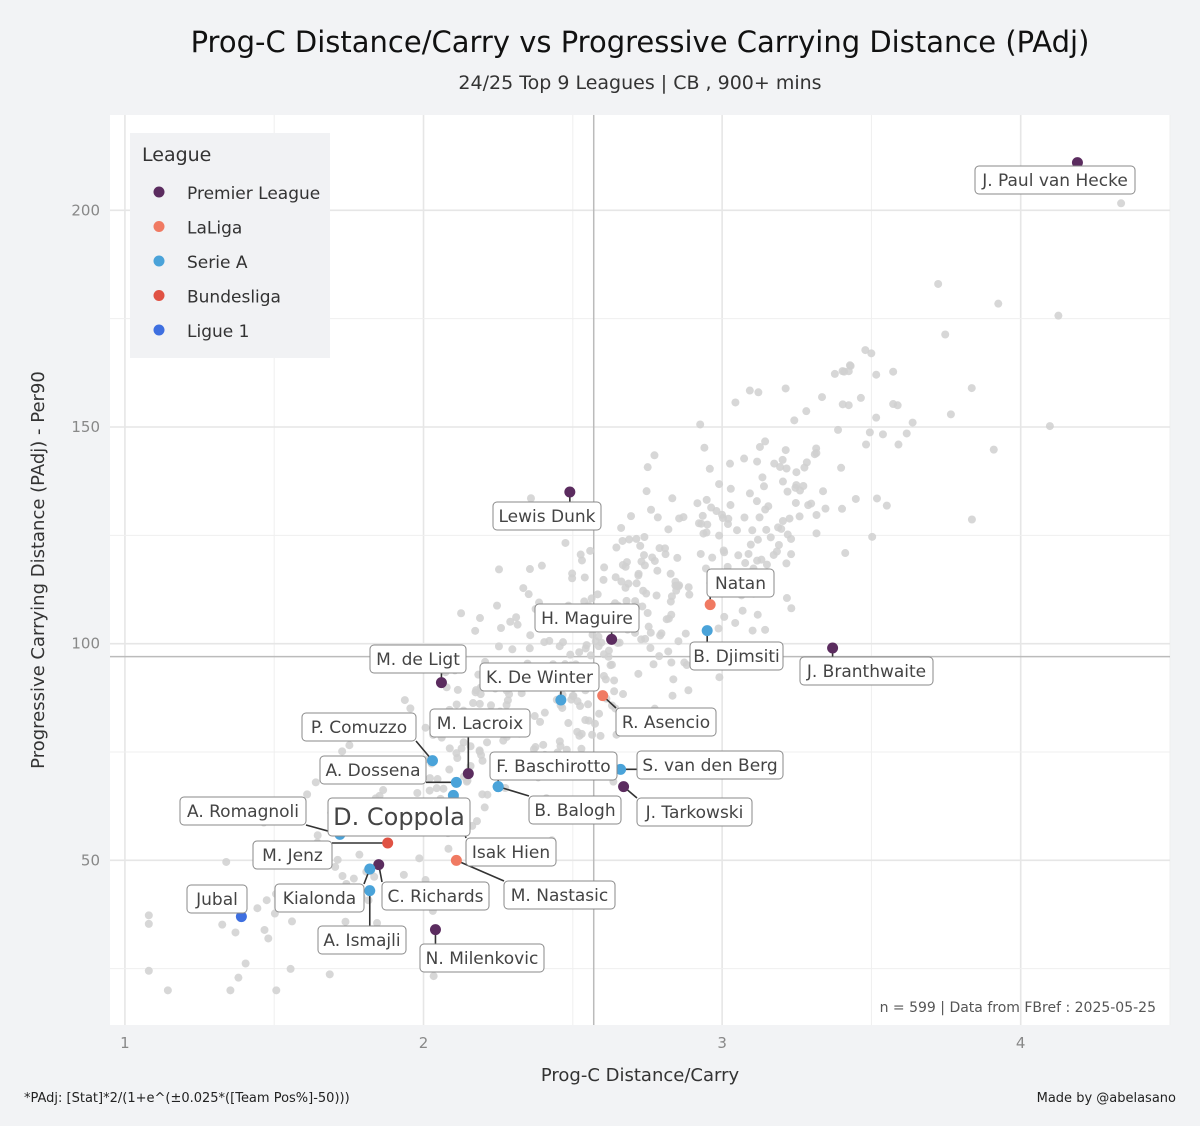  Describe the element at coordinates (159, 295) in the screenshot. I see `legend-key-bundesliga` at that location.